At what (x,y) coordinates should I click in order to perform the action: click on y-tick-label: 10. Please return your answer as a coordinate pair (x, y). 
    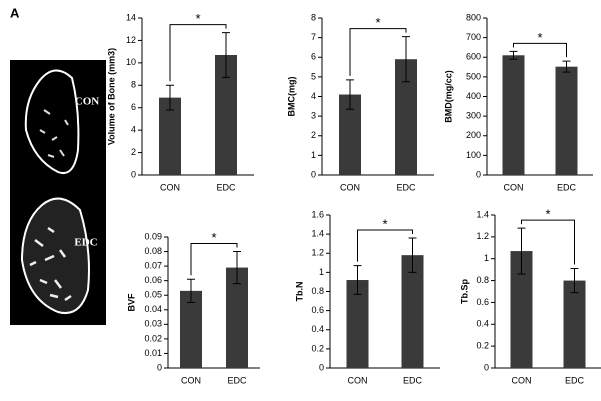
    Looking at the image, I should click on (131, 62).